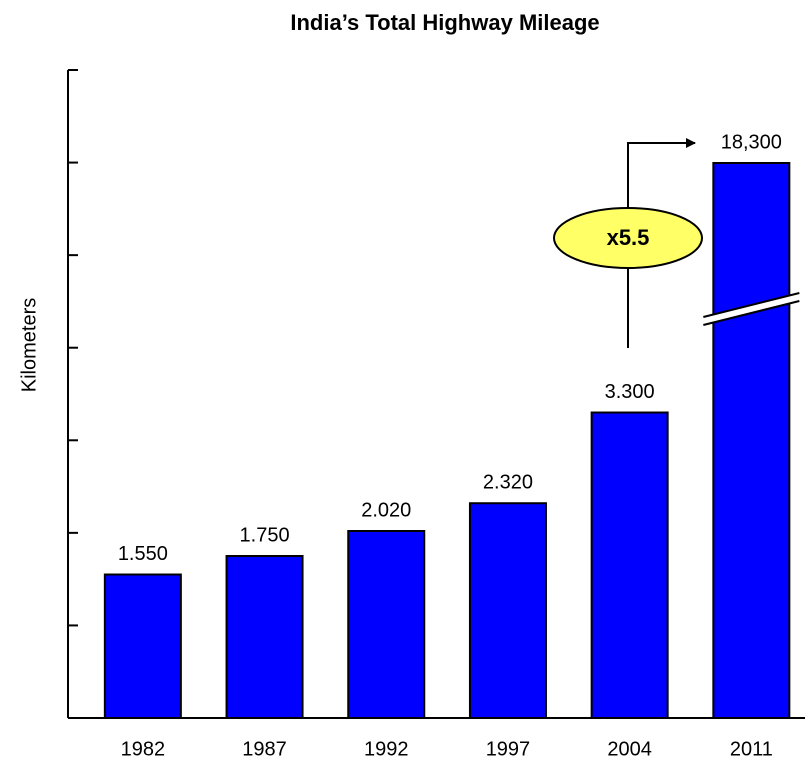  Describe the element at coordinates (265, 535) in the screenshot. I see `value-label: 1.750` at that location.